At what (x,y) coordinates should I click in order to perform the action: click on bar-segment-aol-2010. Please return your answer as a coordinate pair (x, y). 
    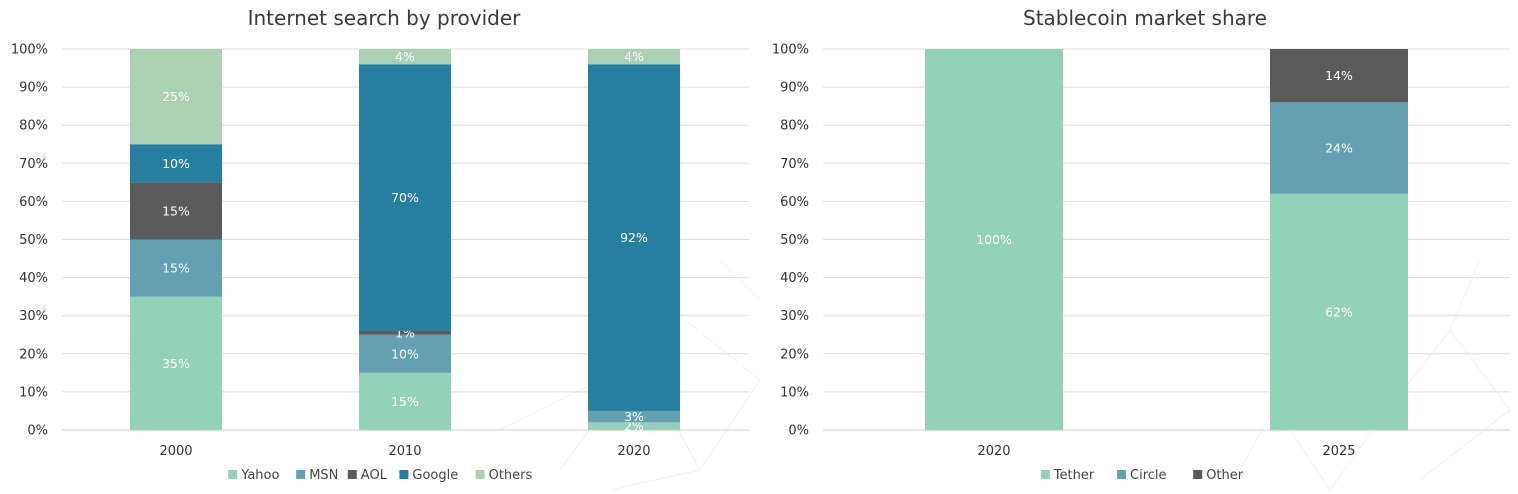
    Looking at the image, I should click on (405, 332).